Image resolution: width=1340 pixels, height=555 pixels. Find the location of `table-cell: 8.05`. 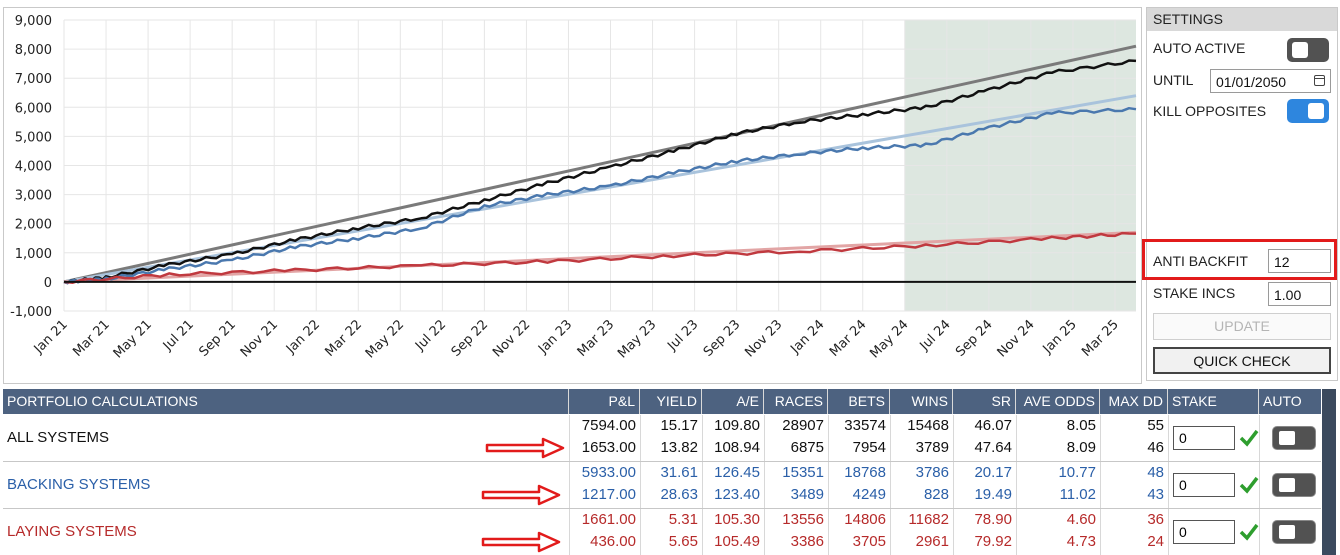

table-cell: 8.05 is located at coordinates (1081, 425).